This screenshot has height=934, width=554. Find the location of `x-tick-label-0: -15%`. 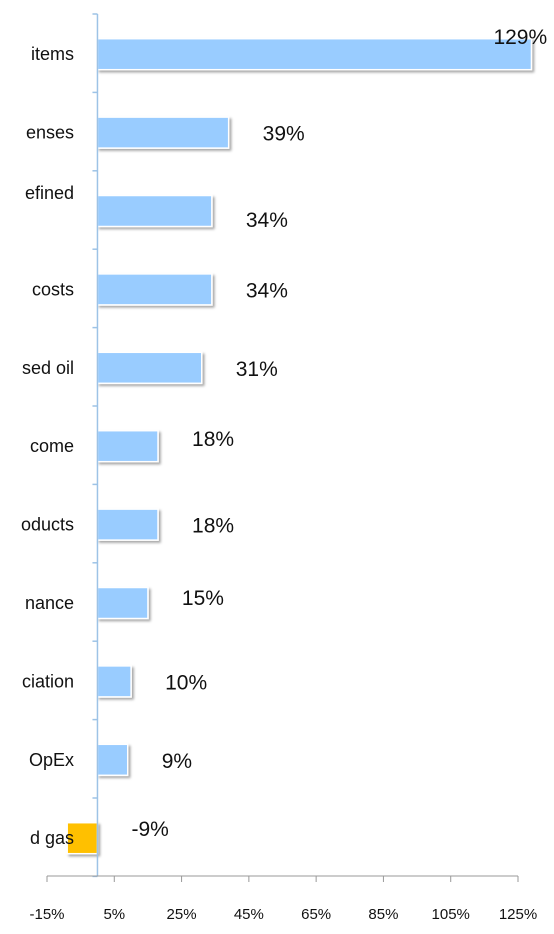

x-tick-label-0: -15% is located at coordinates (46, 914).